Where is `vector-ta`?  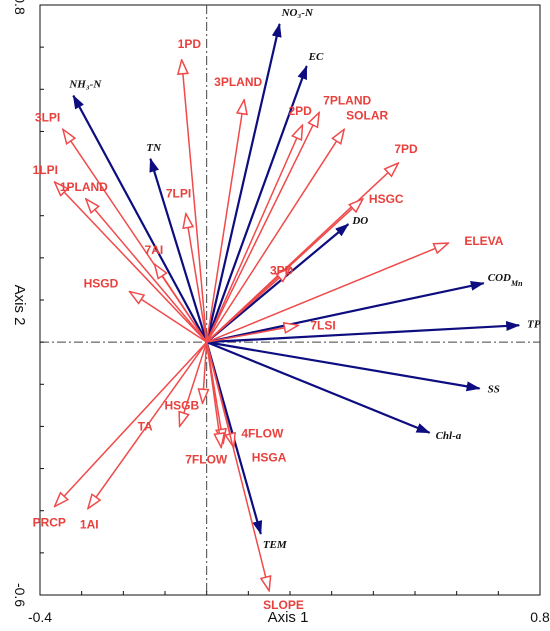 vector-ta is located at coordinates (194, 383).